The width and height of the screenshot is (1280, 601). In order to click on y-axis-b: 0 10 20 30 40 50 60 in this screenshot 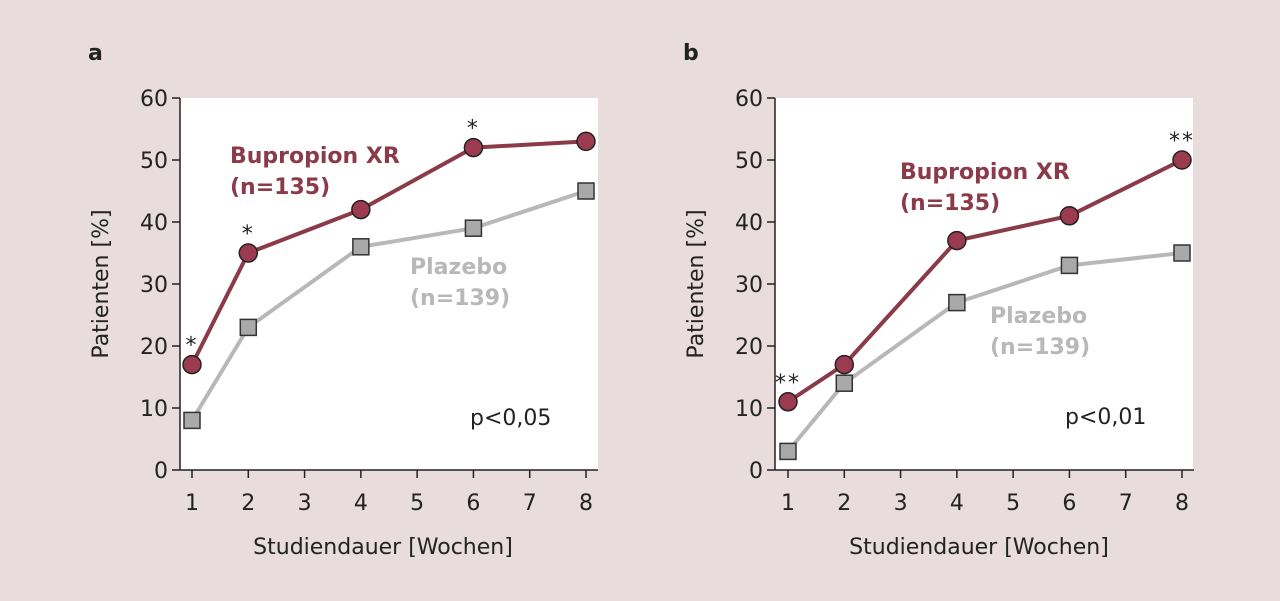, I will do `click(755, 285)`.